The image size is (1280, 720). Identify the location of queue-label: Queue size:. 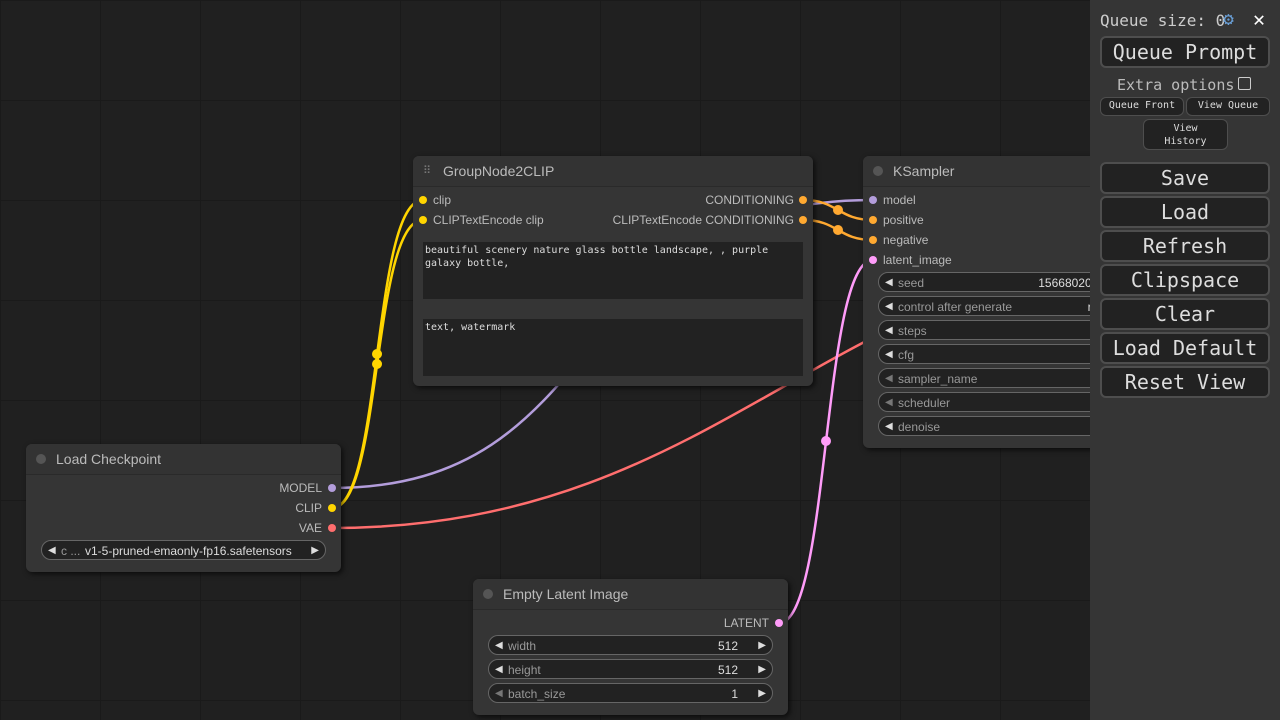
(1153, 20).